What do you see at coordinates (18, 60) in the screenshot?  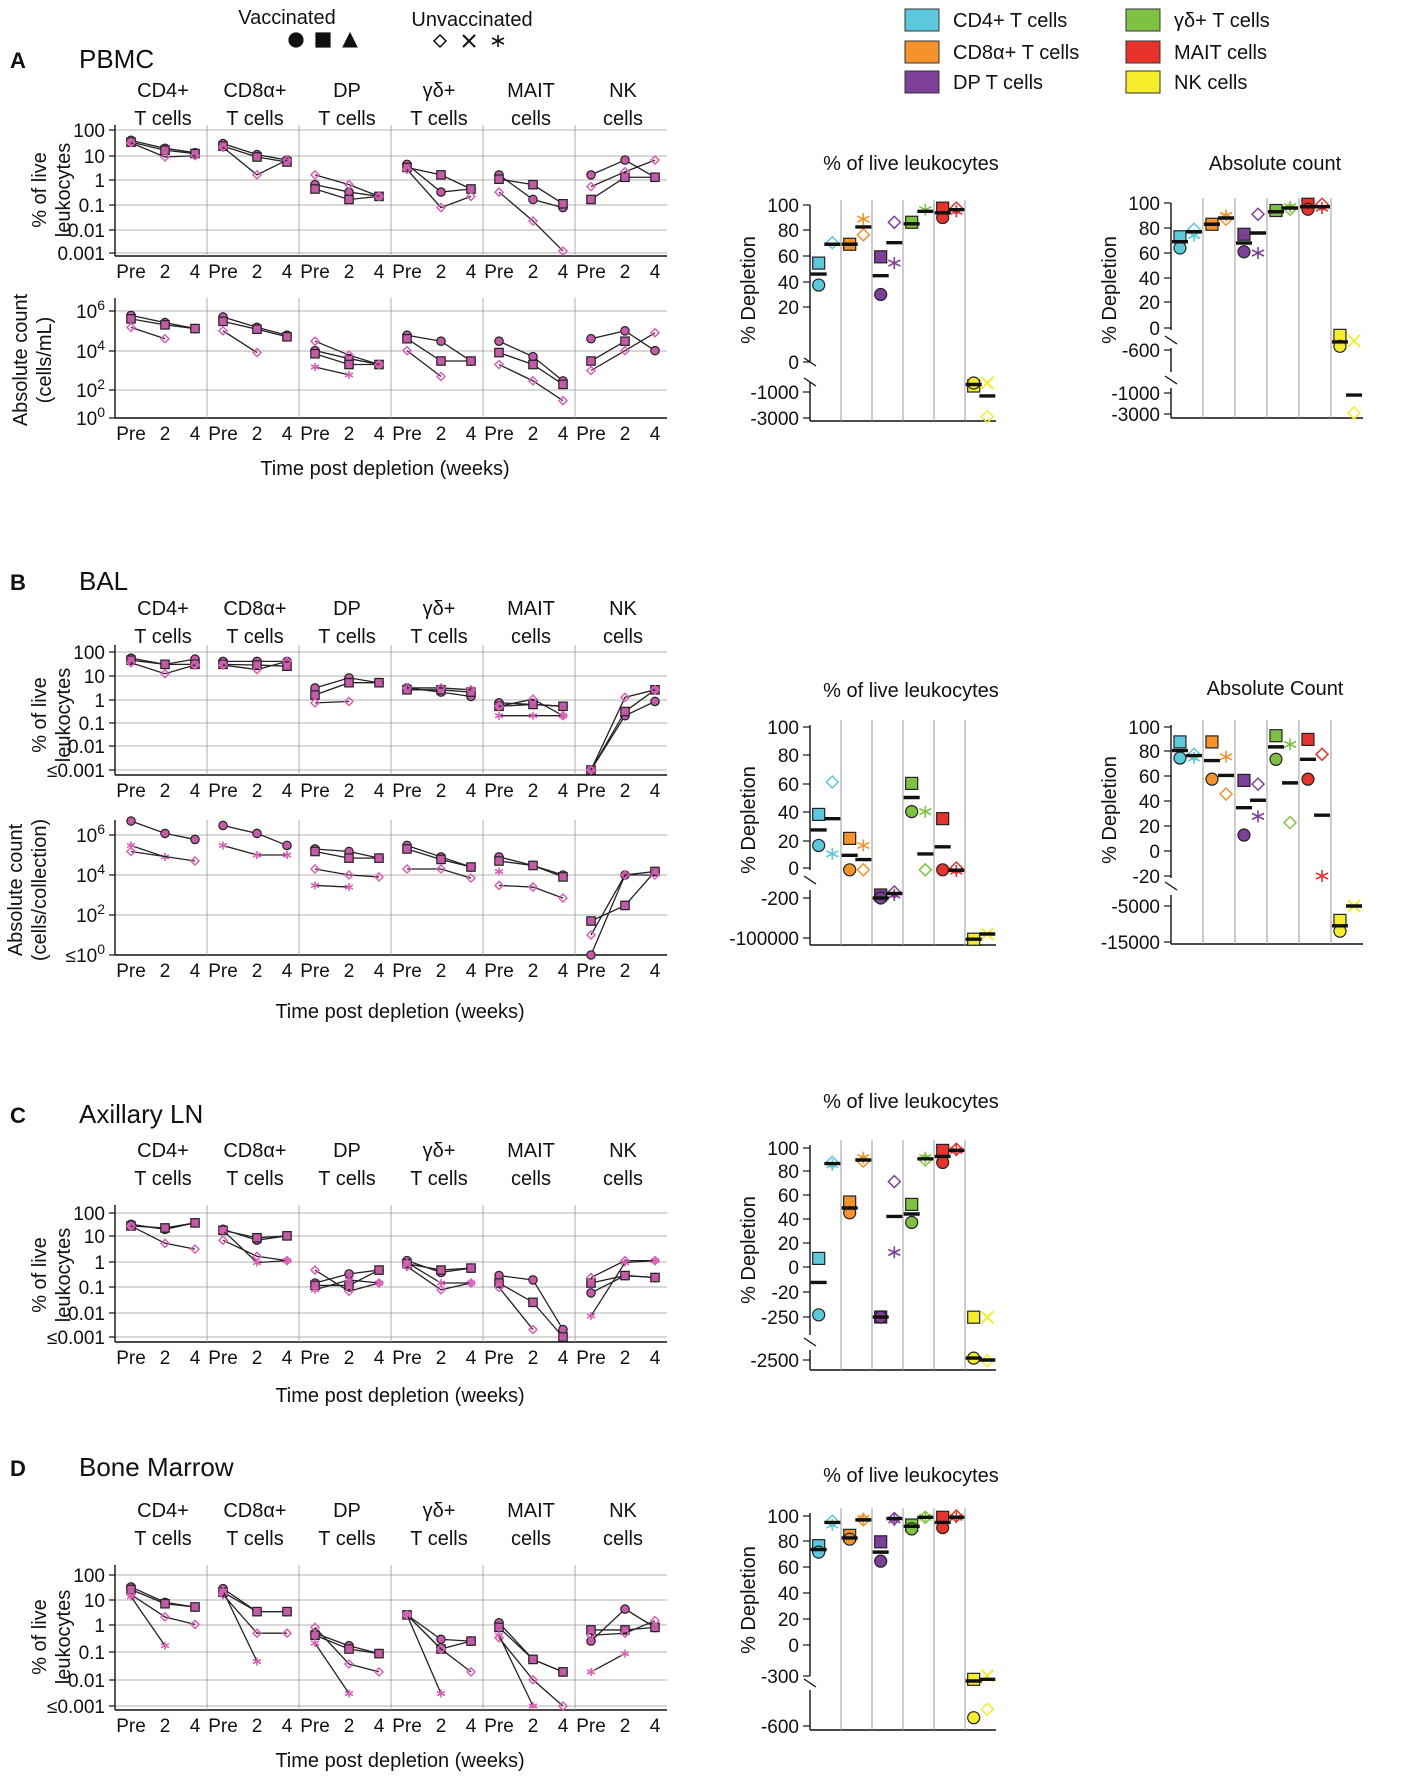 I see `panel-letter-A: A` at bounding box center [18, 60].